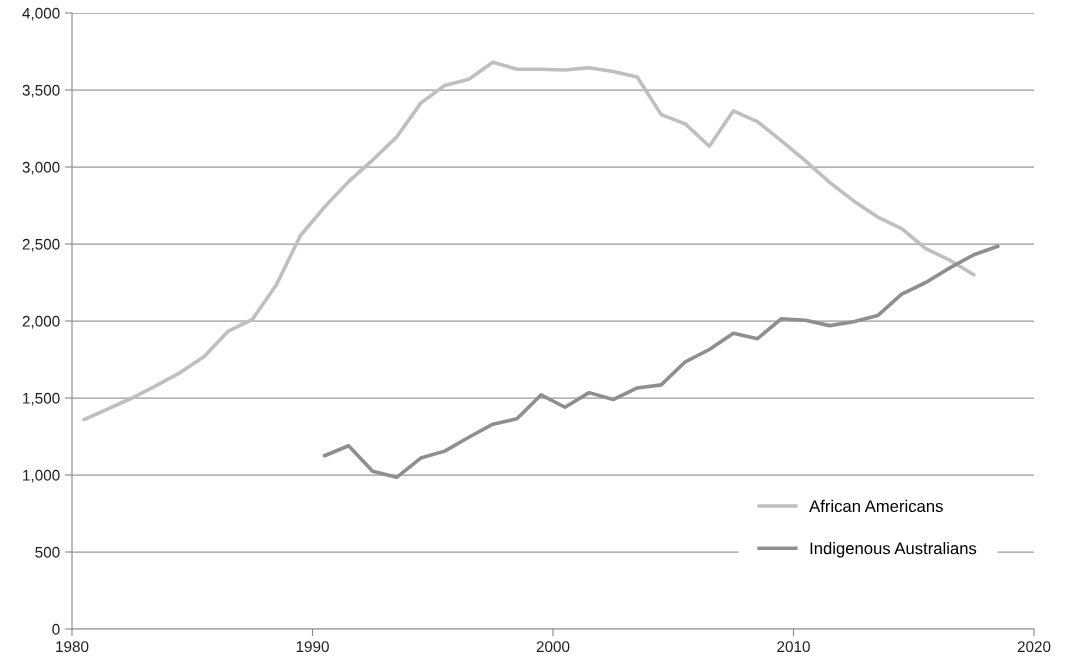 The width and height of the screenshot is (1076, 665). Describe the element at coordinates (41, 245) in the screenshot. I see `y-tick-label: 2,500` at that location.